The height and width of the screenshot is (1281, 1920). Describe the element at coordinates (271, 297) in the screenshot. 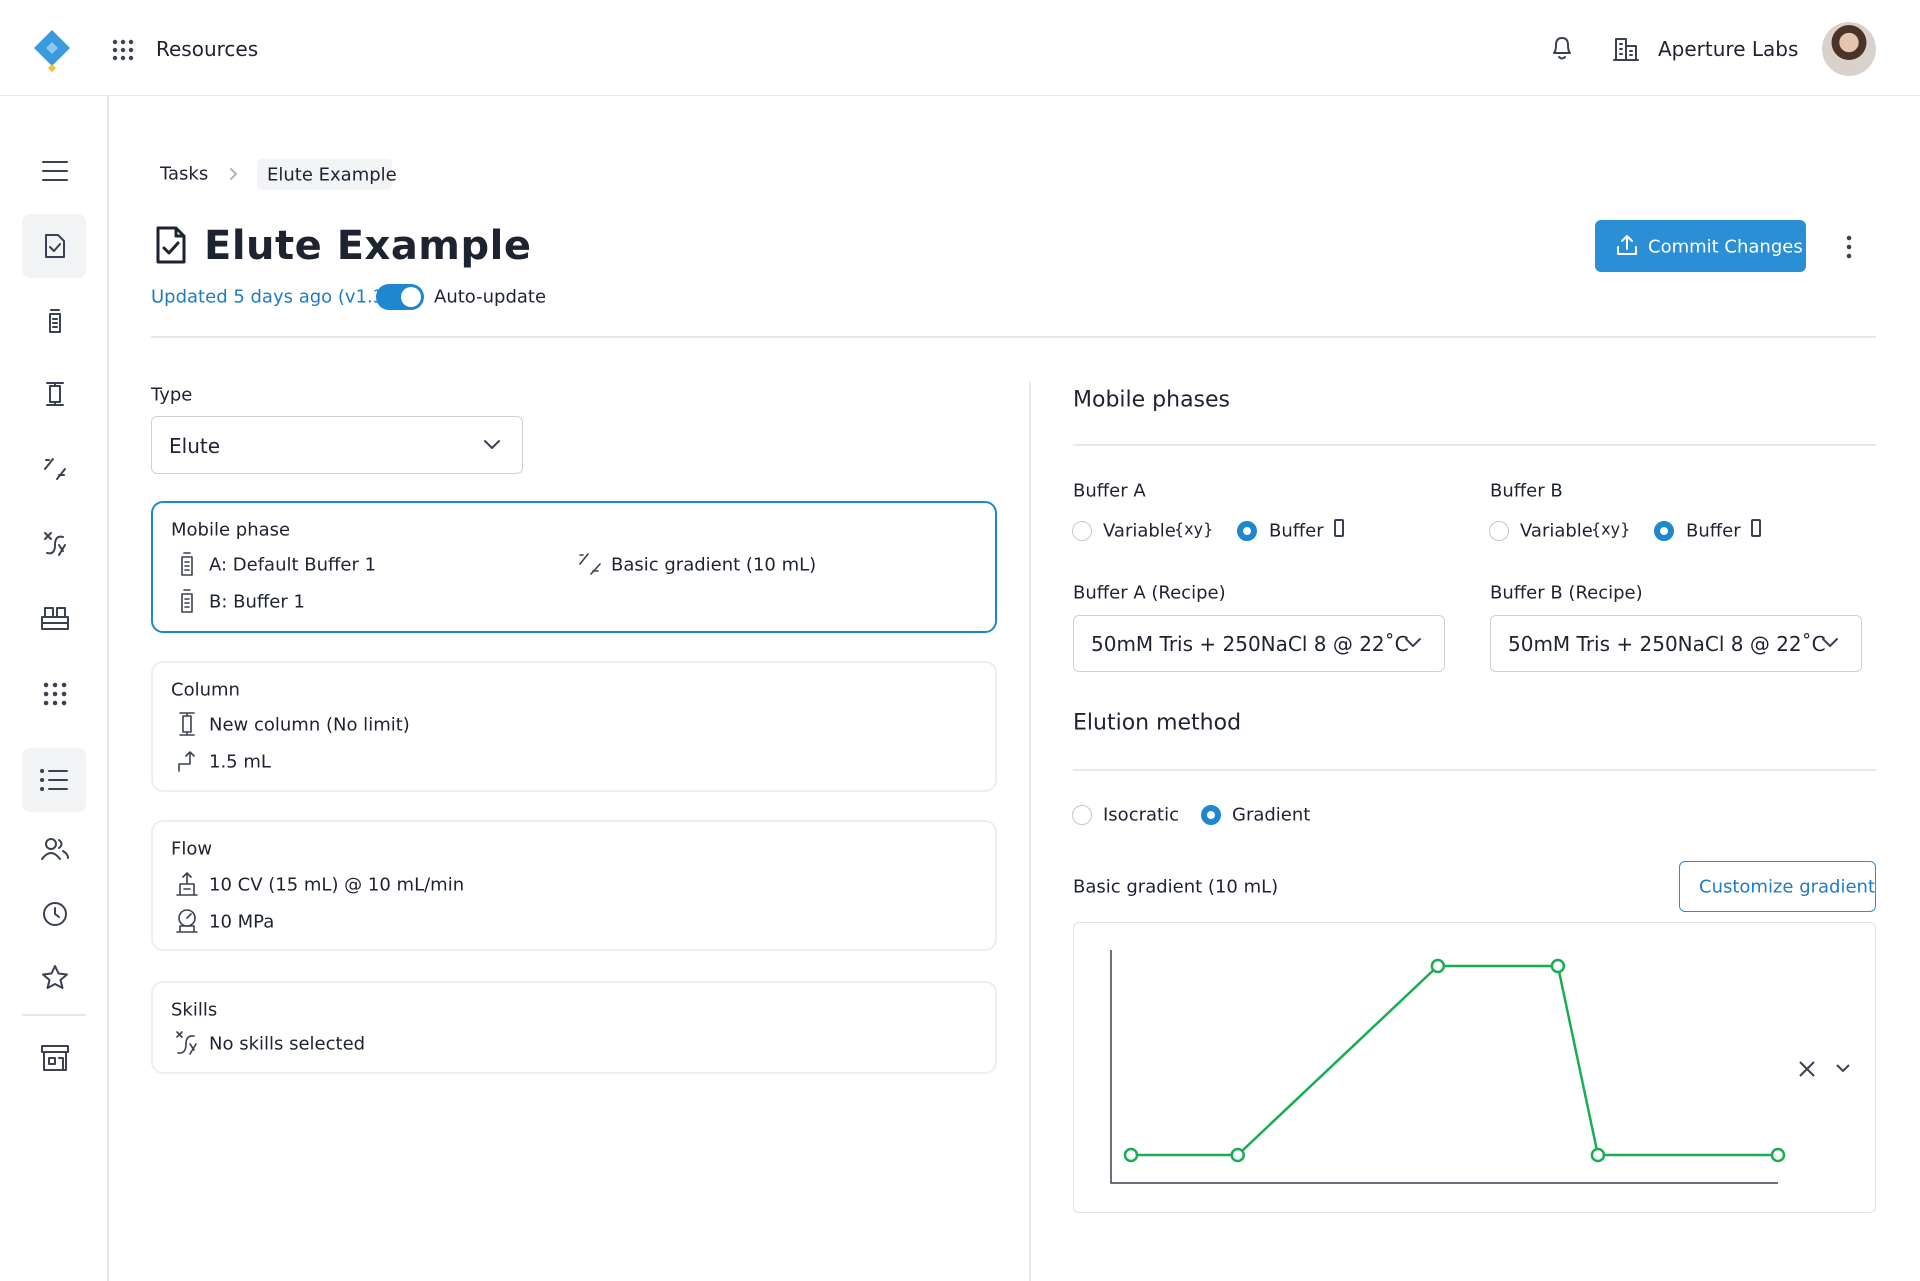

I see `updated-link: Updated 5 days ago (v1.3)` at that location.